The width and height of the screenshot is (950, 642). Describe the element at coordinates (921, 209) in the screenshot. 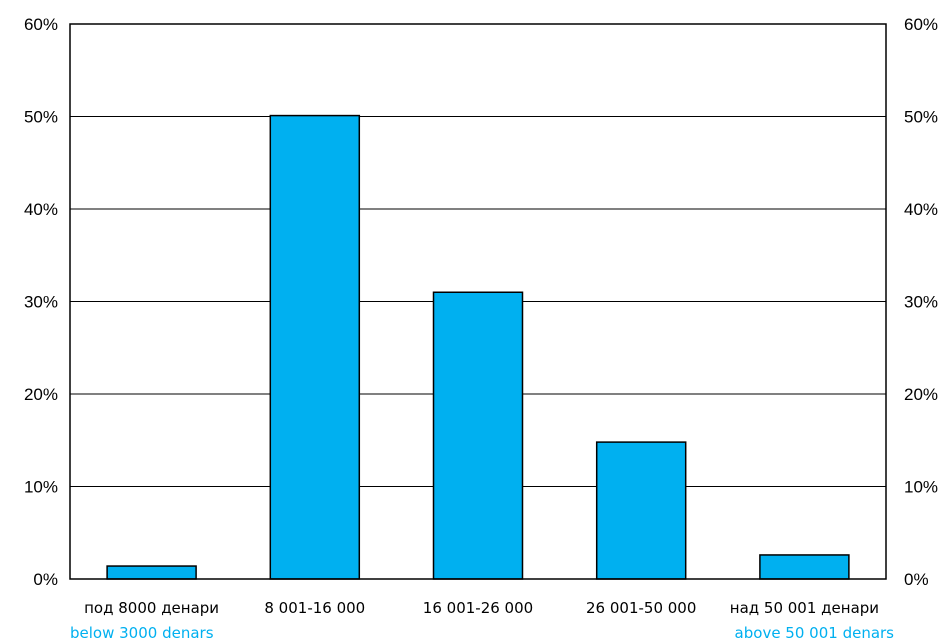

I see `y-tick-label-right: 40%` at that location.